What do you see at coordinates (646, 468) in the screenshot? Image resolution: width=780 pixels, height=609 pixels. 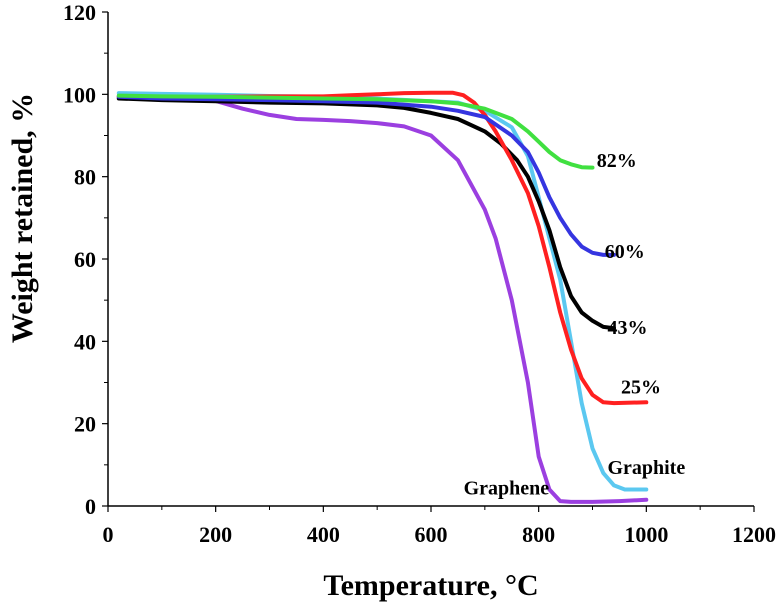 I see `annotation-label: Graphite` at bounding box center [646, 468].